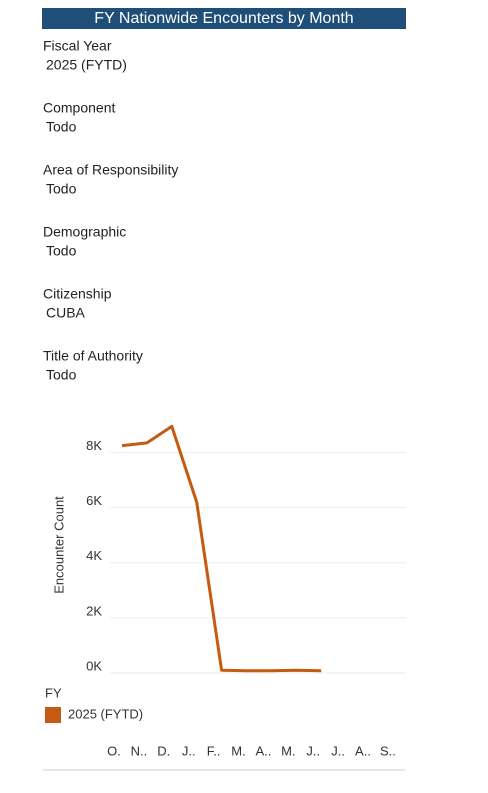 The image size is (488, 793). What do you see at coordinates (105, 713) in the screenshot?
I see `legend-label: 2025 (FYTD)` at bounding box center [105, 713].